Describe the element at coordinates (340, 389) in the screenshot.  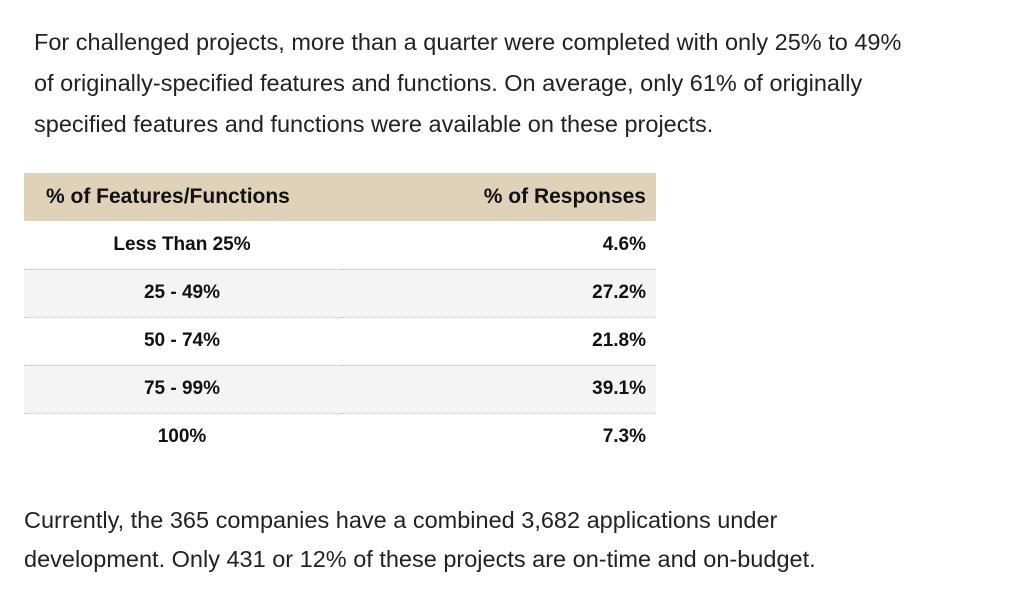
I see `table-row: 75 - 99% 39.1%` at that location.